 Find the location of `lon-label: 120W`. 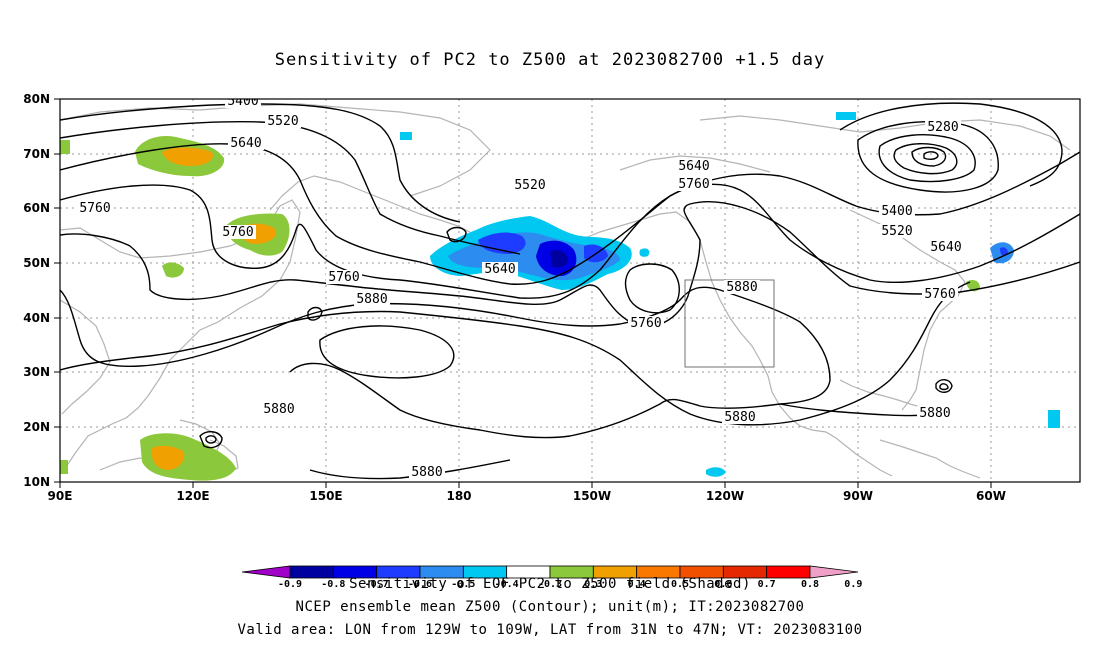

lon-label: 120W is located at coordinates (725, 496).